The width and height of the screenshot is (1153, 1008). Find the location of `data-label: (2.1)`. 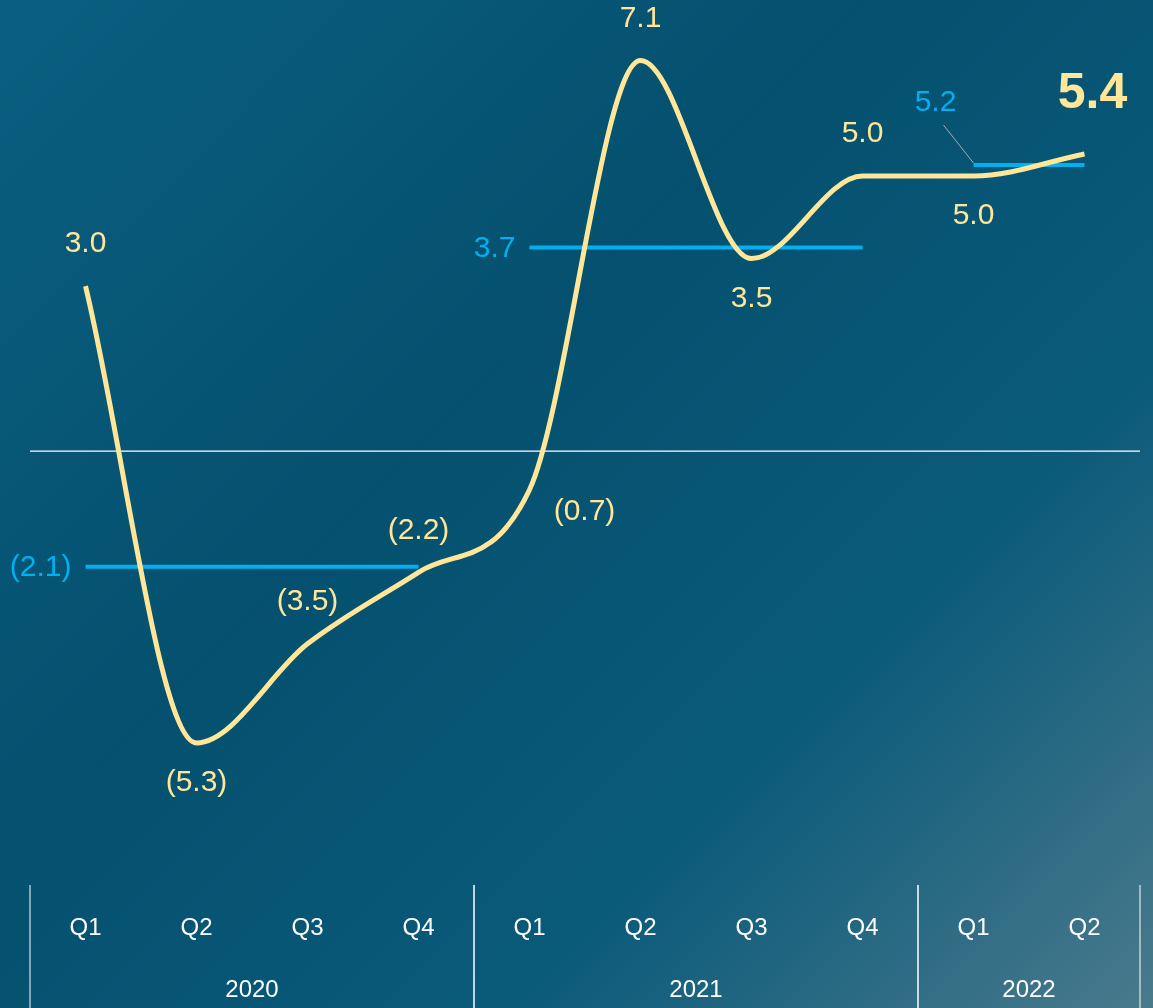

data-label: (2.1) is located at coordinates (40, 566).